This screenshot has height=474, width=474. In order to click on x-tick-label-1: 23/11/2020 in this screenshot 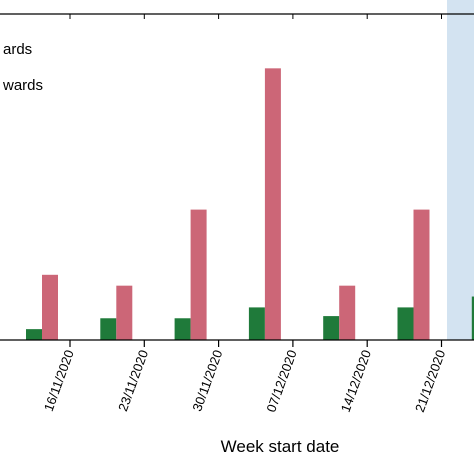, I will do `click(133, 380)`.